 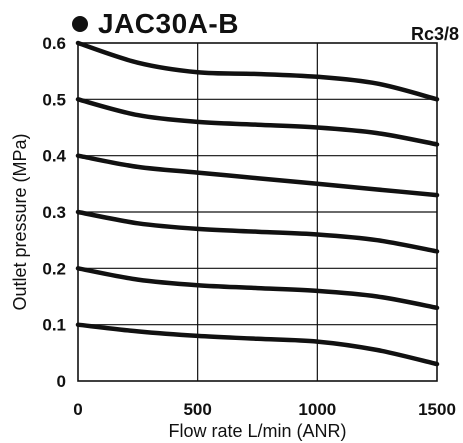 What do you see at coordinates (54, 212) in the screenshot?
I see `y-tick-label: 0.3` at bounding box center [54, 212].